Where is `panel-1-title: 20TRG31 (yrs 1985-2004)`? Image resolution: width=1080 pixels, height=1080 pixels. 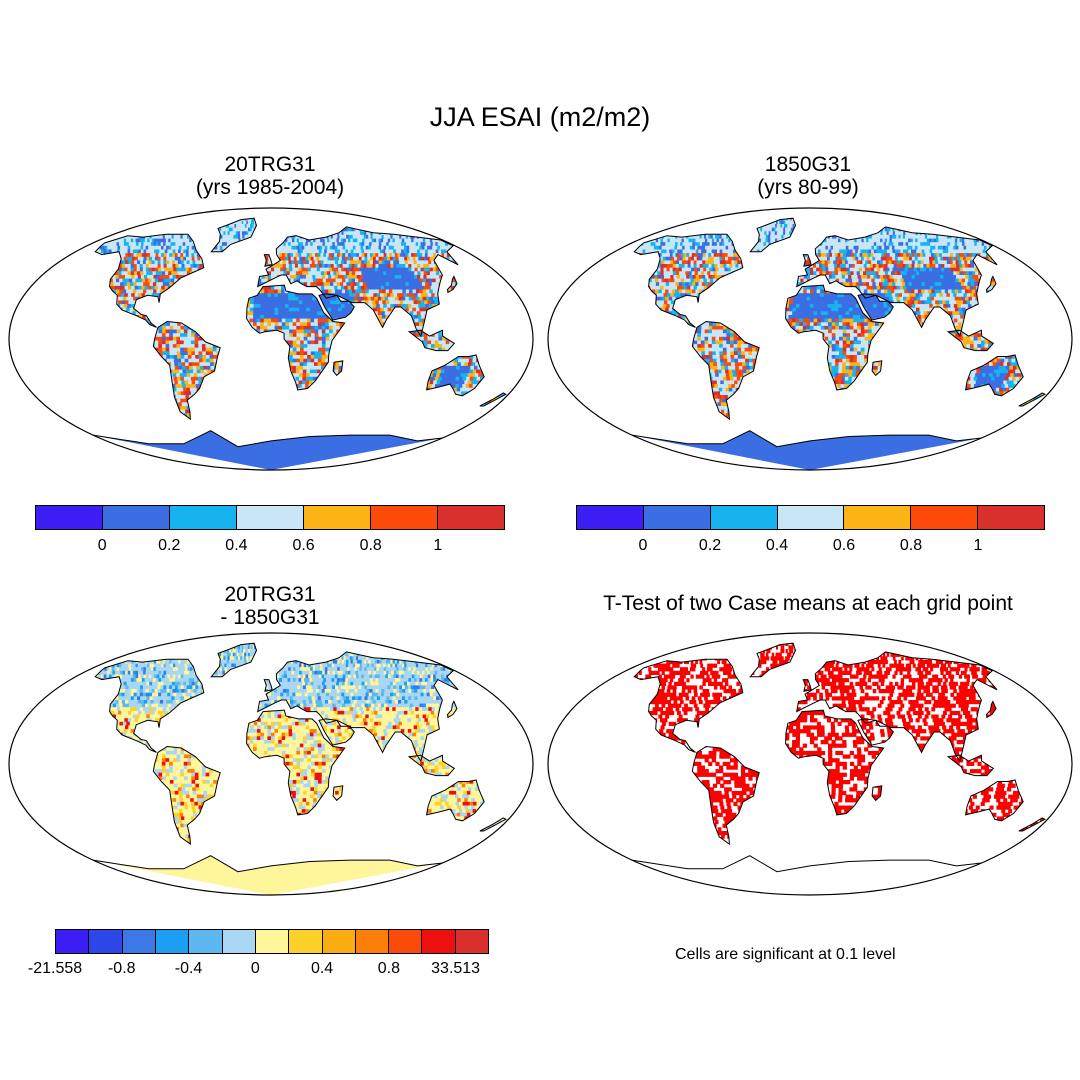 panel-1-title: 20TRG31 (yrs 1985-2004) is located at coordinates (270, 176).